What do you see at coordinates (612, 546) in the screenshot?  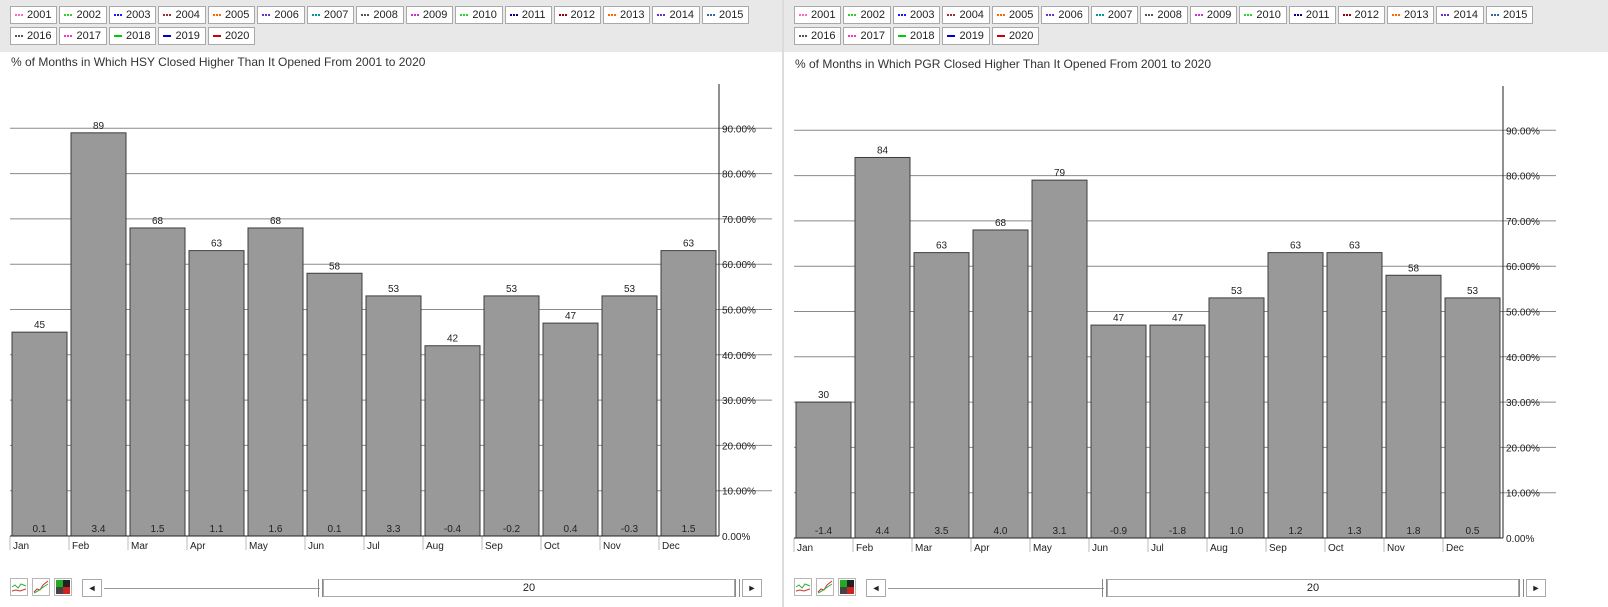 I see `x-tick-label: Nov` at bounding box center [612, 546].